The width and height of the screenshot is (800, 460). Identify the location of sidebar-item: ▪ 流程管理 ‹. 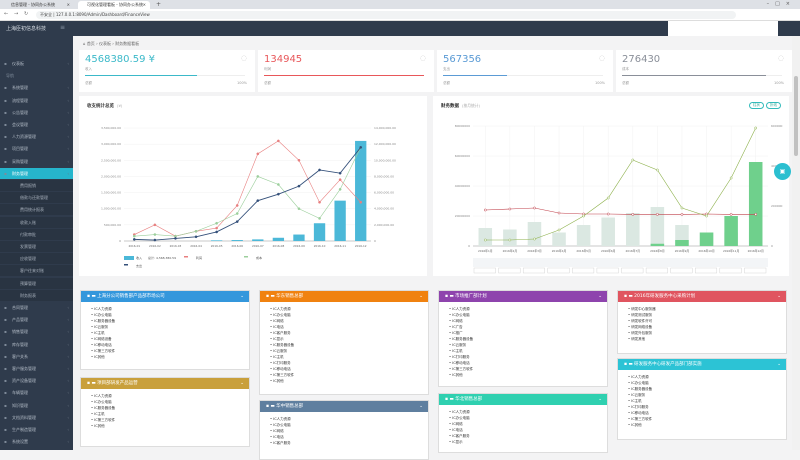
(36, 100).